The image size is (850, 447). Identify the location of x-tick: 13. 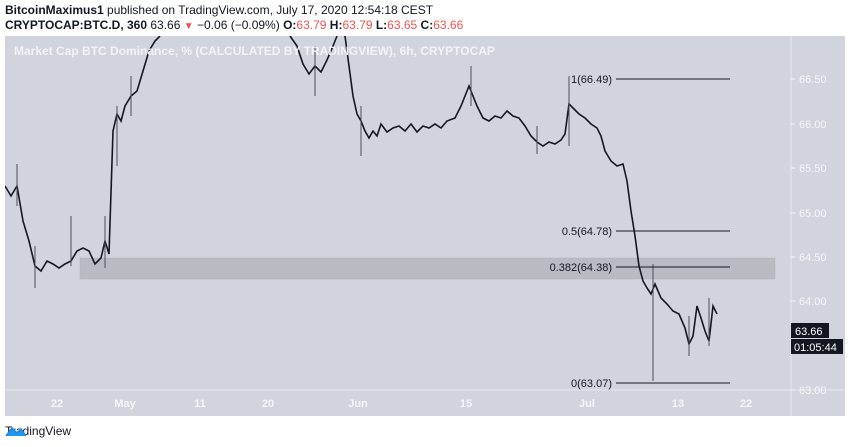
(678, 404).